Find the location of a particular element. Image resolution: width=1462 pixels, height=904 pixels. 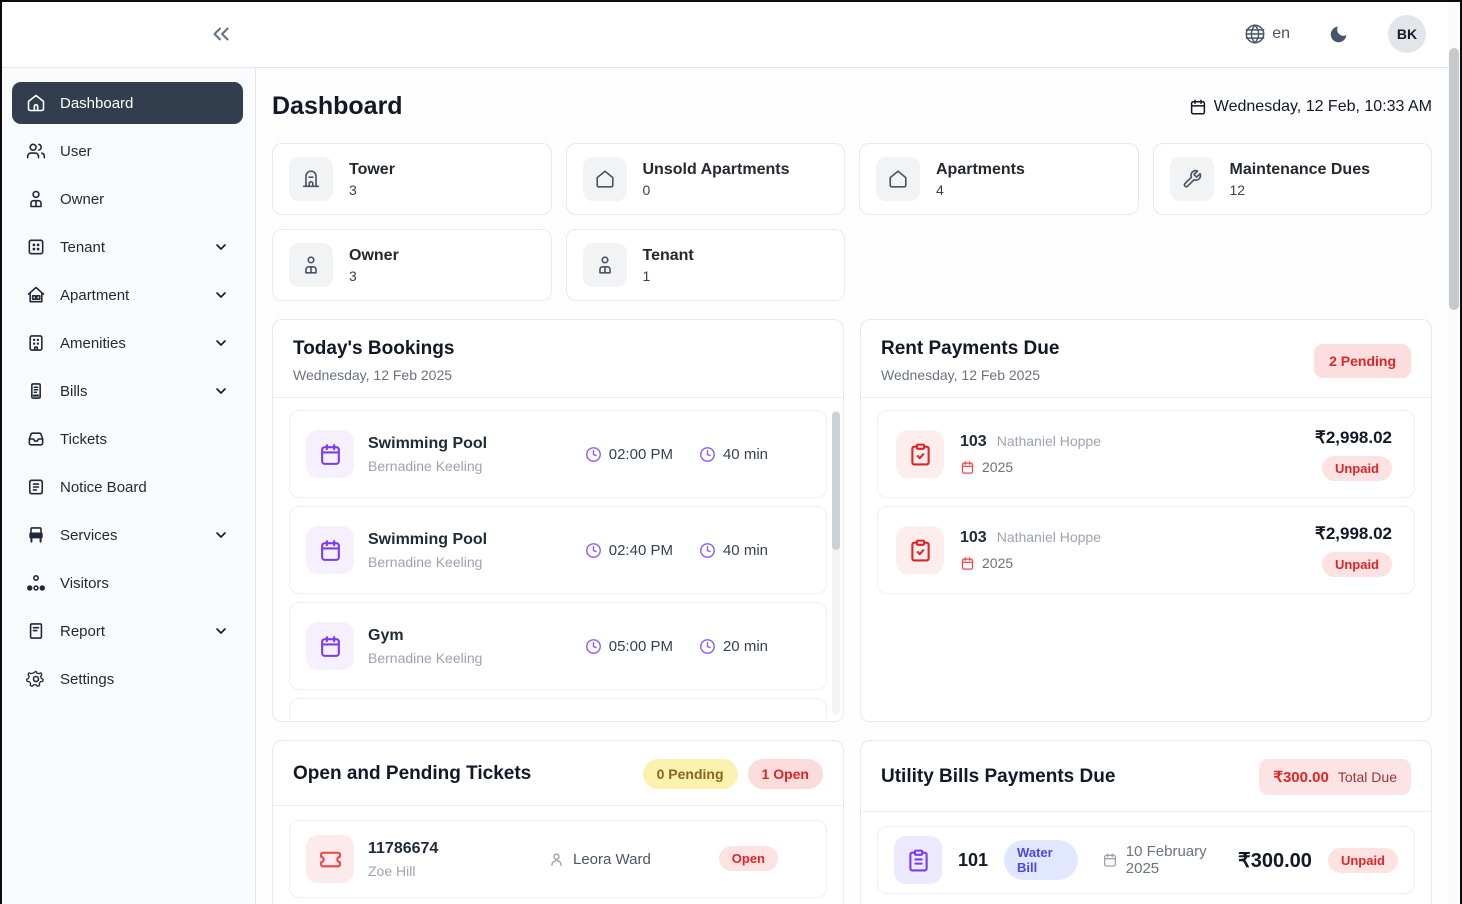

sidebar-item-label: User is located at coordinates (76, 151).